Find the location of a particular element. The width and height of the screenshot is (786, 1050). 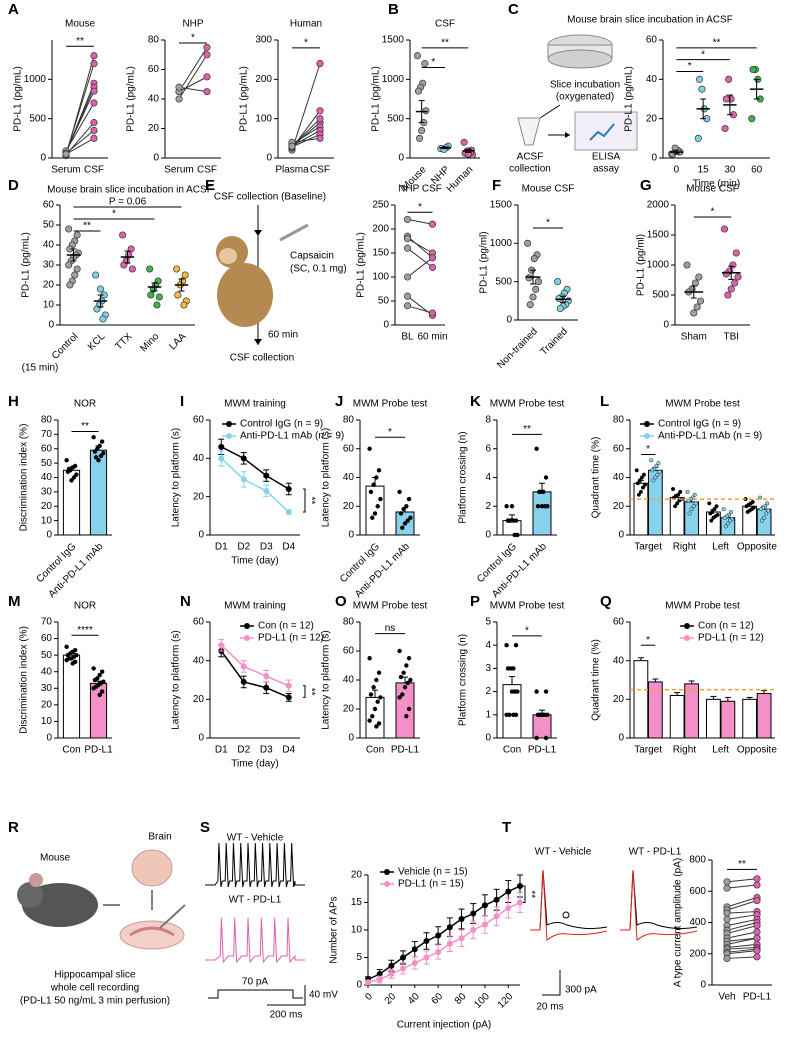

y-axis-label: Latency to platform (s) is located at coordinates (326, 679).